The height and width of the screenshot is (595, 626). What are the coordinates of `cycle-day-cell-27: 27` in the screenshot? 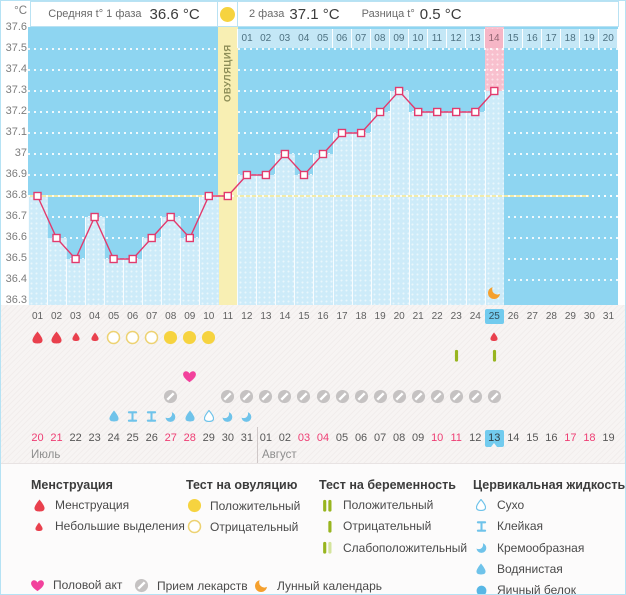 It's located at (532, 316).